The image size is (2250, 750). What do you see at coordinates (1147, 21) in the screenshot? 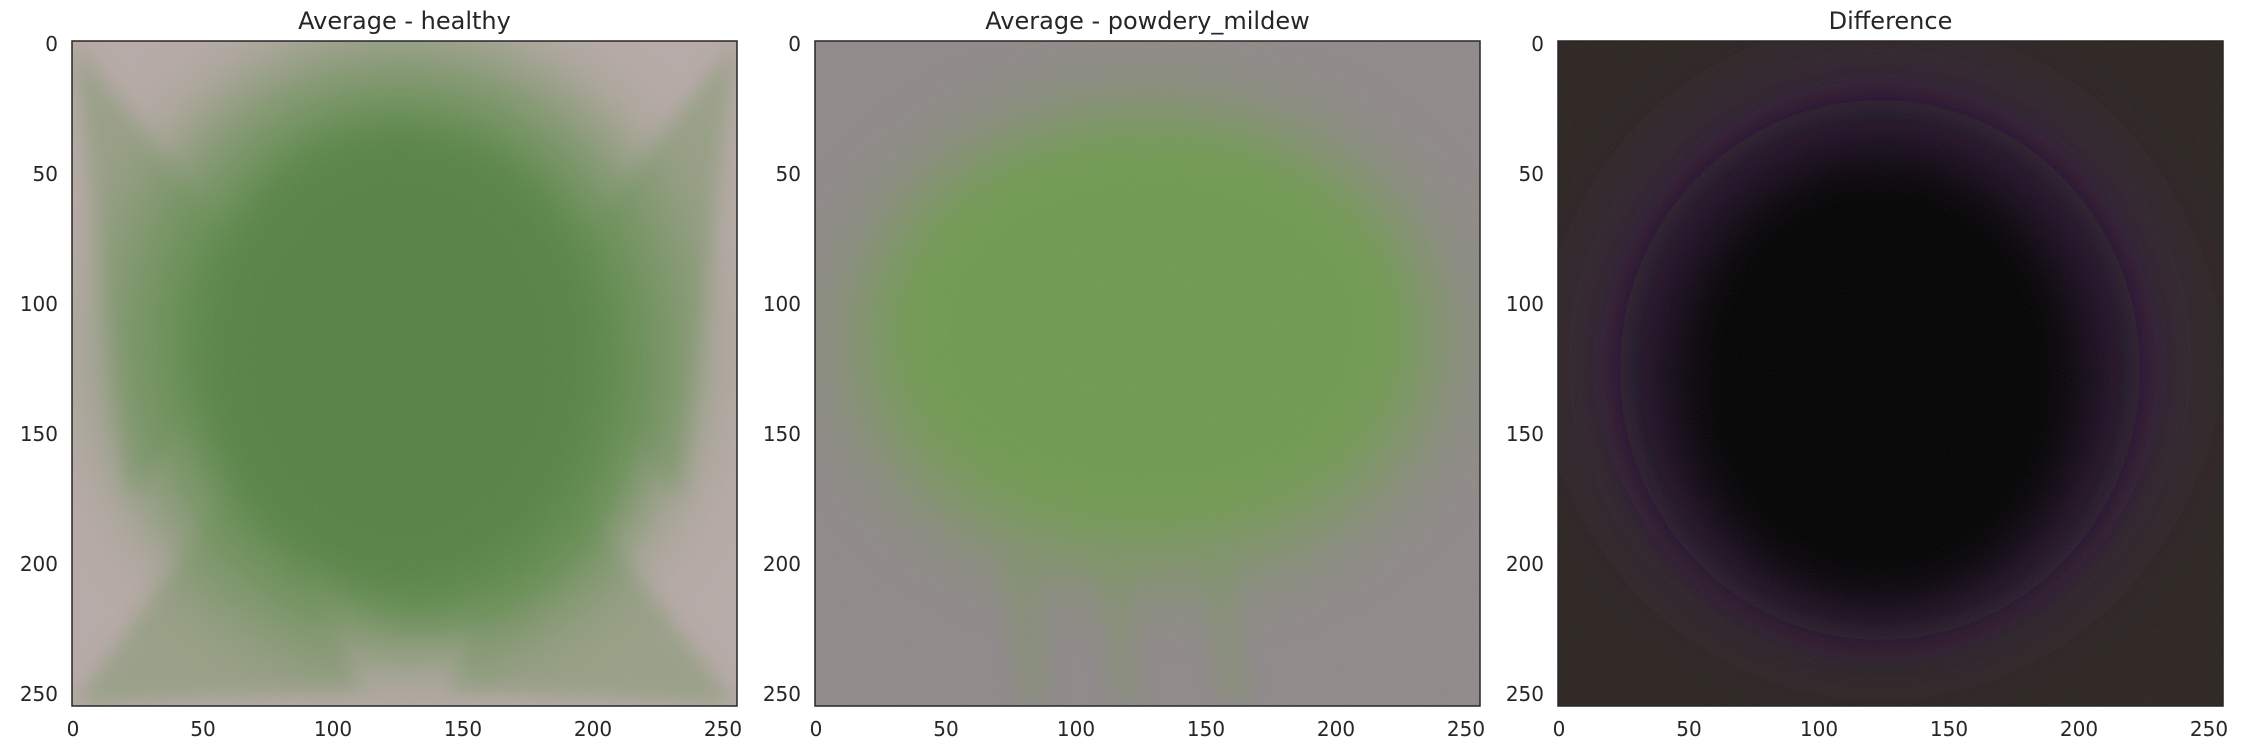
I see `panel-title: Average - powdery_mildew` at bounding box center [1147, 21].